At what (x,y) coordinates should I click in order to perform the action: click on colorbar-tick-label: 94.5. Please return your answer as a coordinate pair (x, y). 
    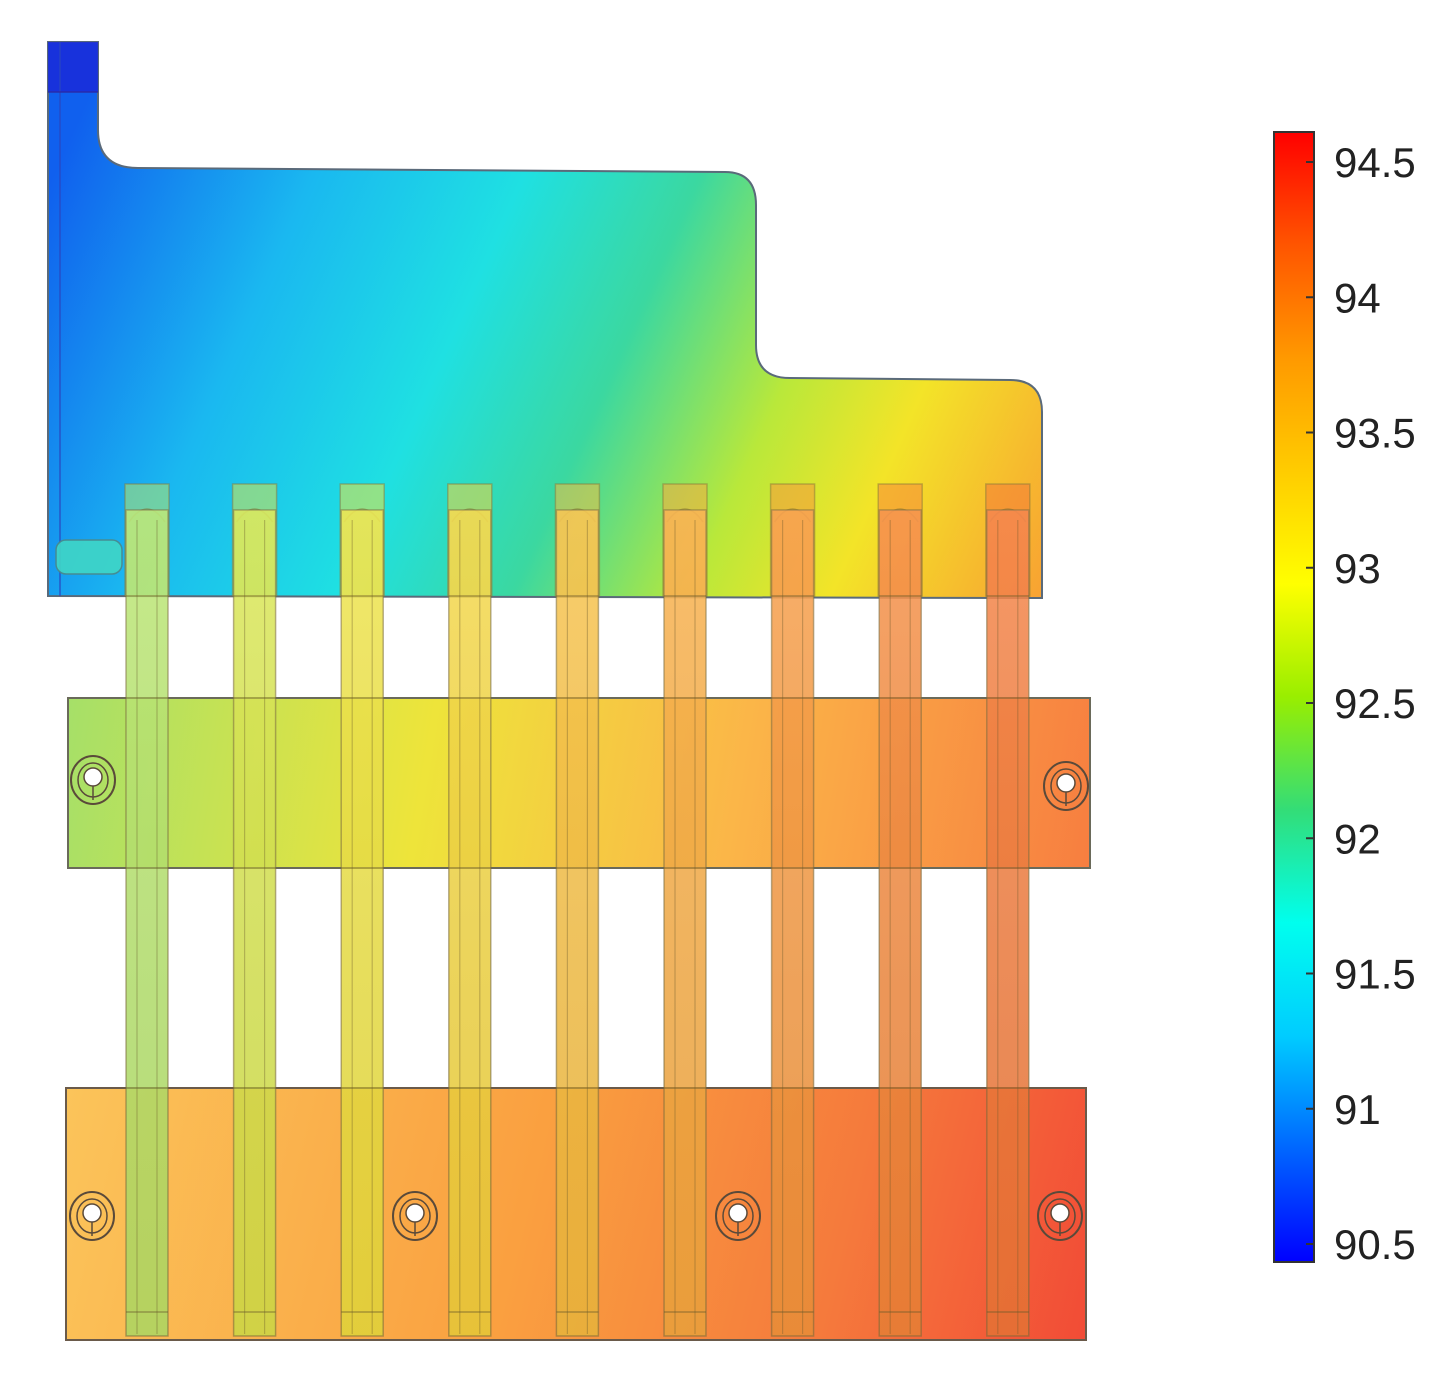
    Looking at the image, I should click on (1375, 162).